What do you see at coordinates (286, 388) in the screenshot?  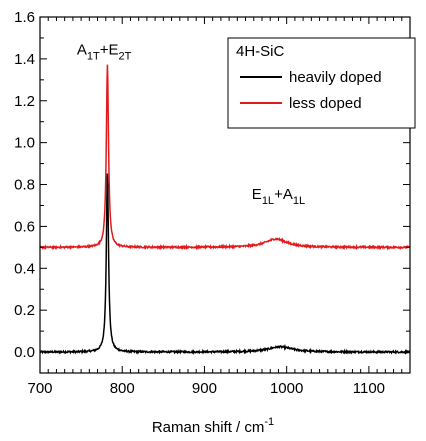 I see `x-tick-label: 1000` at bounding box center [286, 388].